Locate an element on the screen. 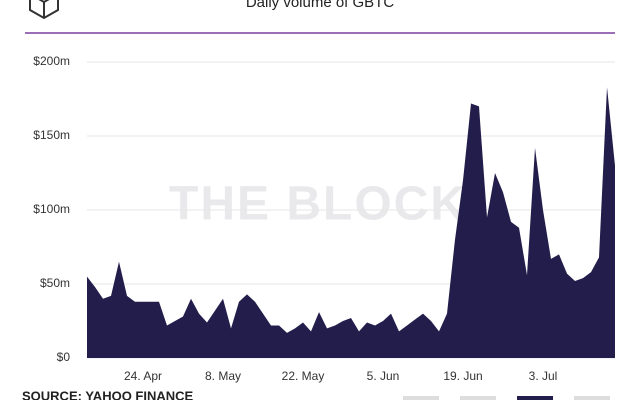 The height and width of the screenshot is (400, 640). y-tick-label: $0 is located at coordinates (64, 357).